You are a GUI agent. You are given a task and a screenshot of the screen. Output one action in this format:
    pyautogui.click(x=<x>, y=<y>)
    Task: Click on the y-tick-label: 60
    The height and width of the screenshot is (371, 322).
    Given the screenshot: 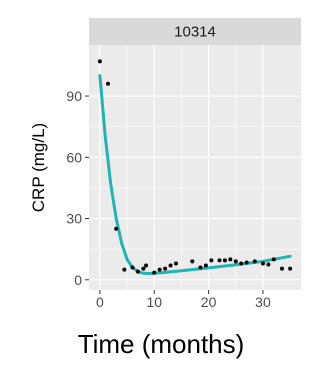 What is the action you would take?
    pyautogui.click(x=74, y=157)
    